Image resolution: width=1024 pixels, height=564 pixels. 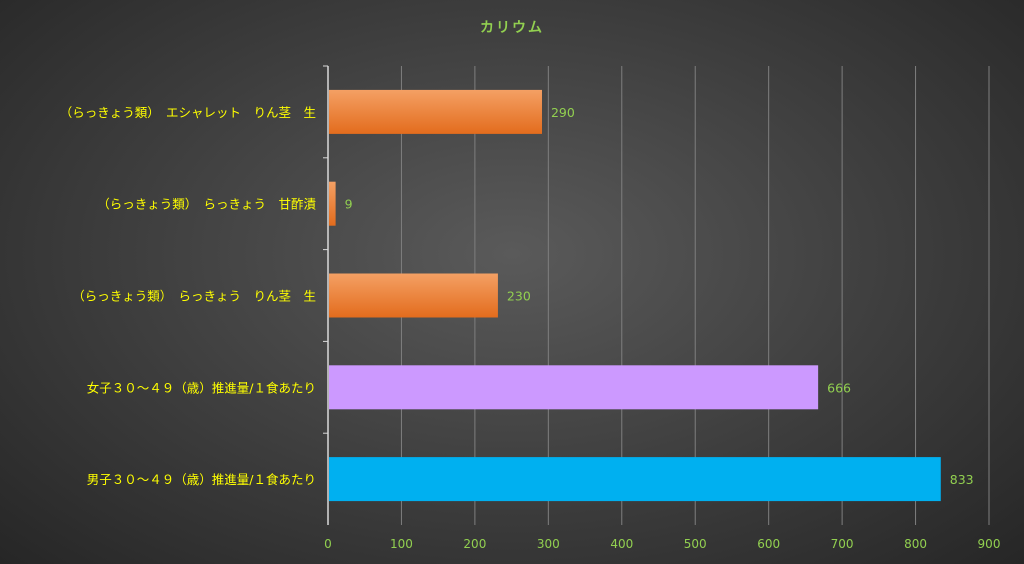 What do you see at coordinates (563, 112) in the screenshot?
I see `data-label: 290` at bounding box center [563, 112].